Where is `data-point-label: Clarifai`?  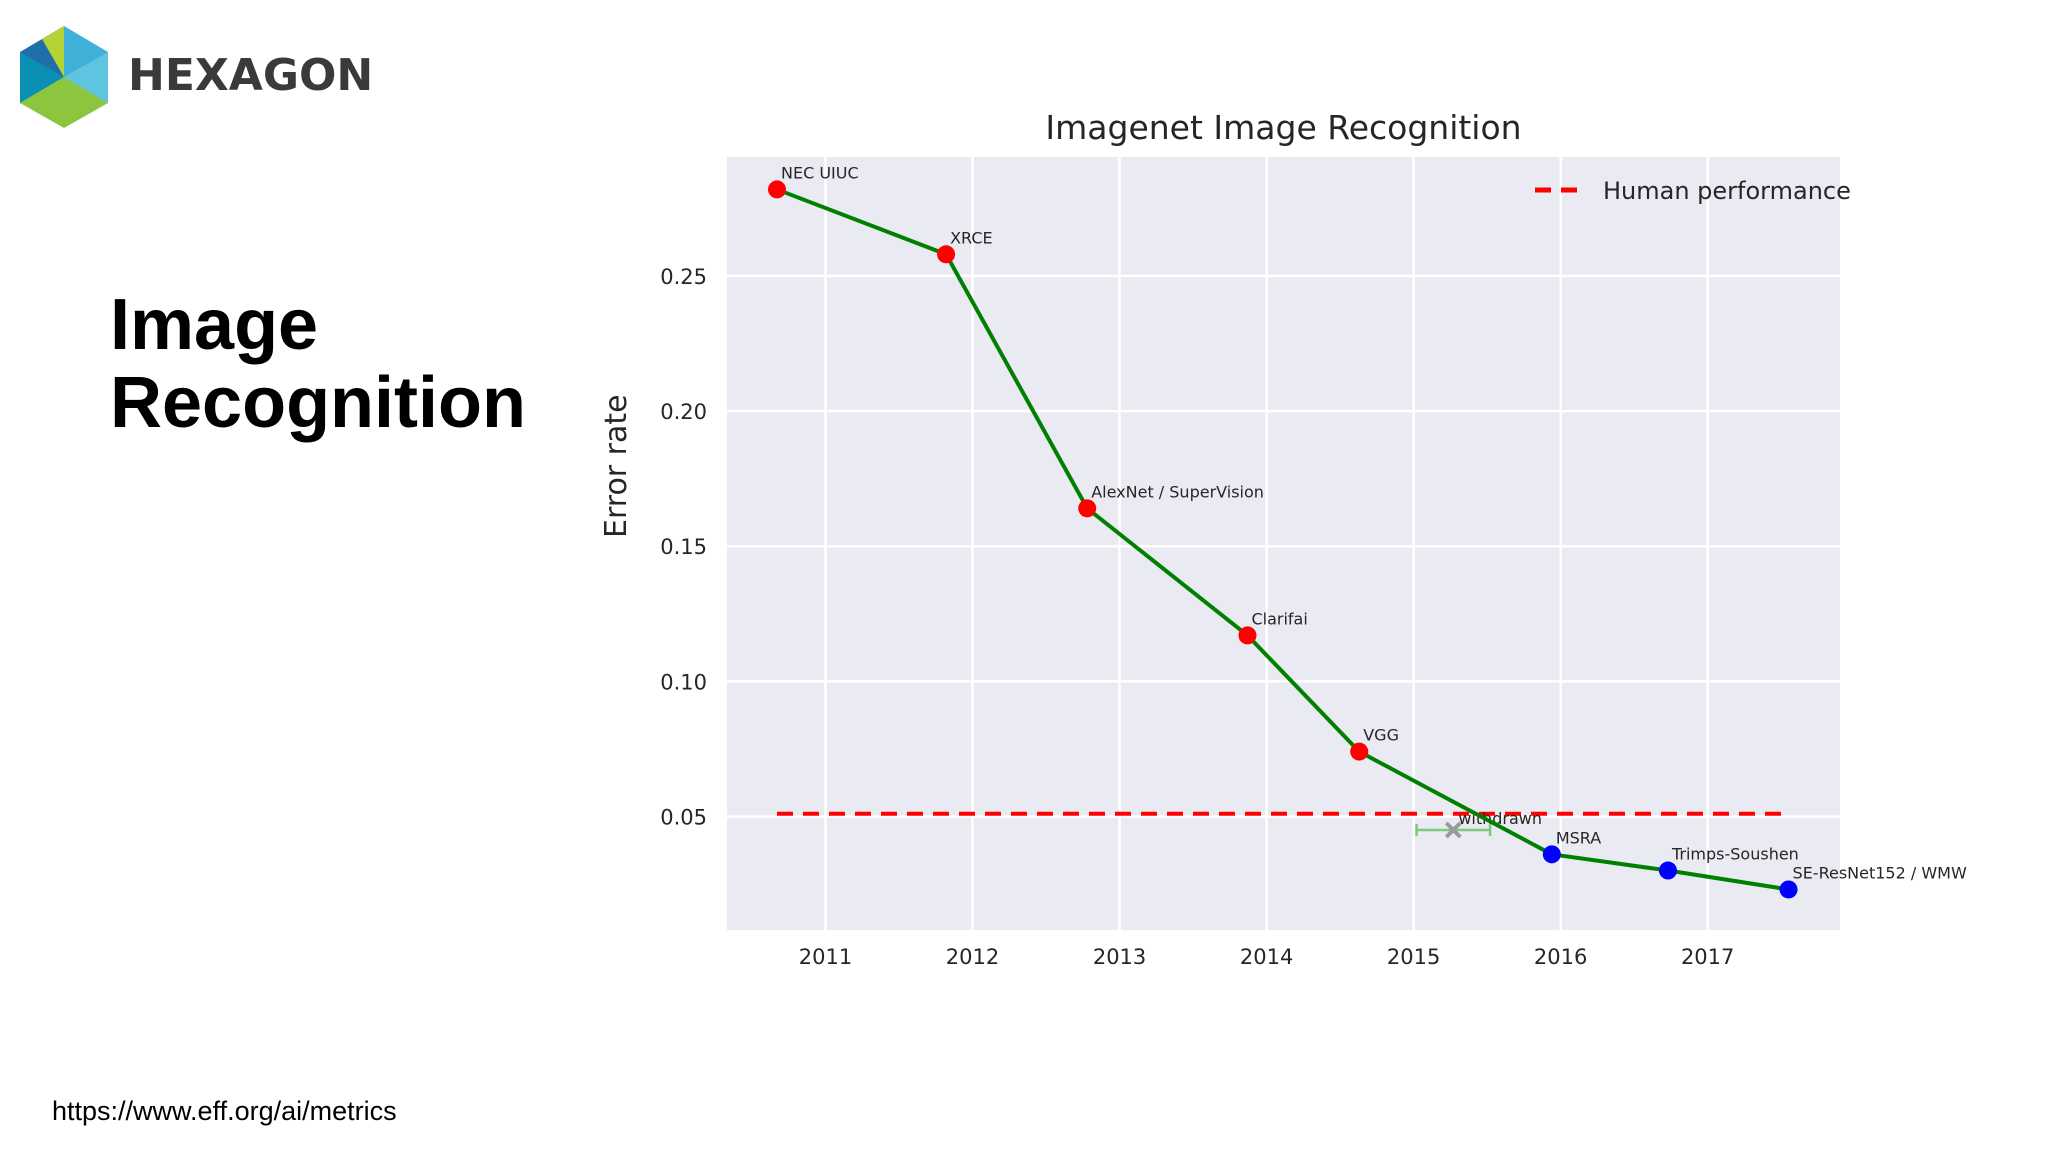 data-point-label: Clarifai is located at coordinates (1279, 618).